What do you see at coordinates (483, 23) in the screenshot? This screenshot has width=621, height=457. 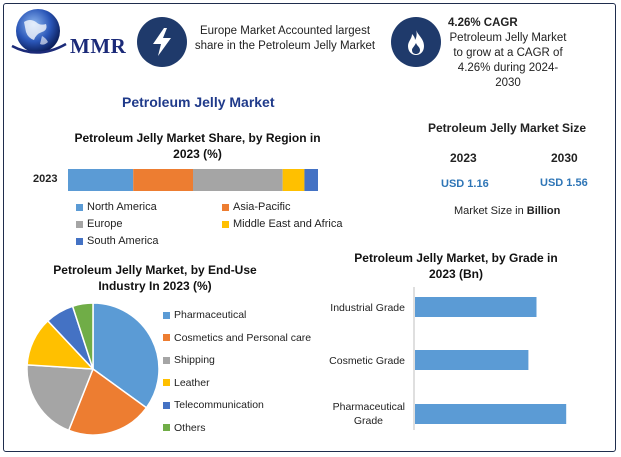 I see `highlight-cagr-title: 4.26% CAGR` at bounding box center [483, 23].